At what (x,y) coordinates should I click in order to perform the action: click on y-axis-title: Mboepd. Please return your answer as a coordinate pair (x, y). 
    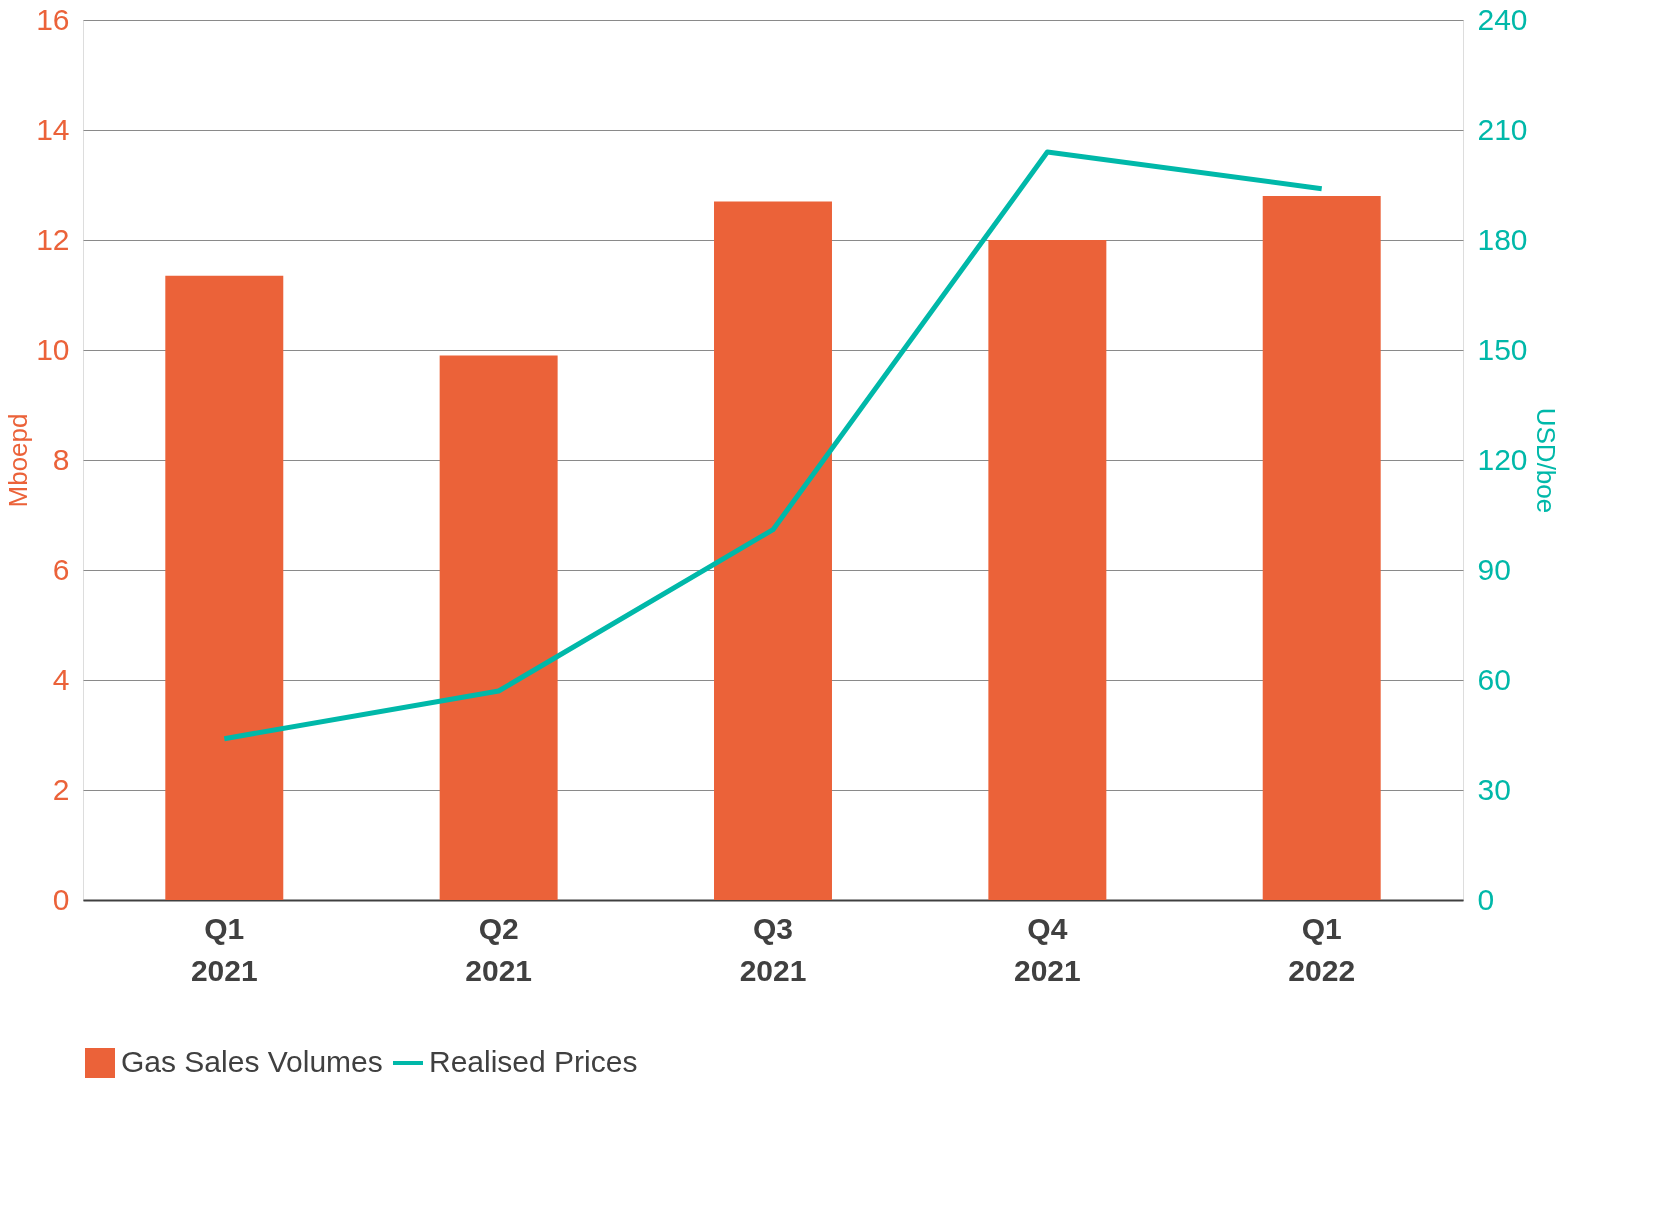
    Looking at the image, I should click on (18, 460).